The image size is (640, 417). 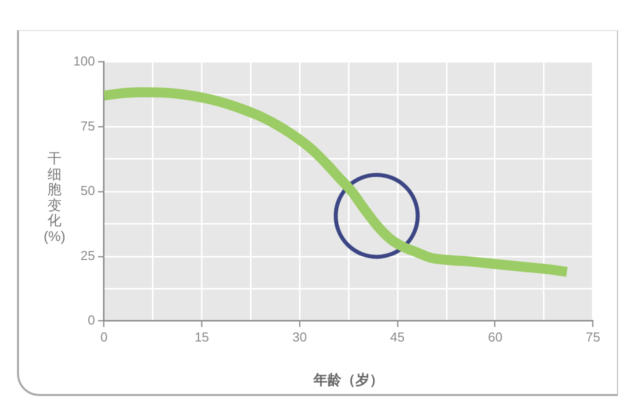 What do you see at coordinates (348, 379) in the screenshot?
I see `x-axis-title: 年龄（岁）` at bounding box center [348, 379].